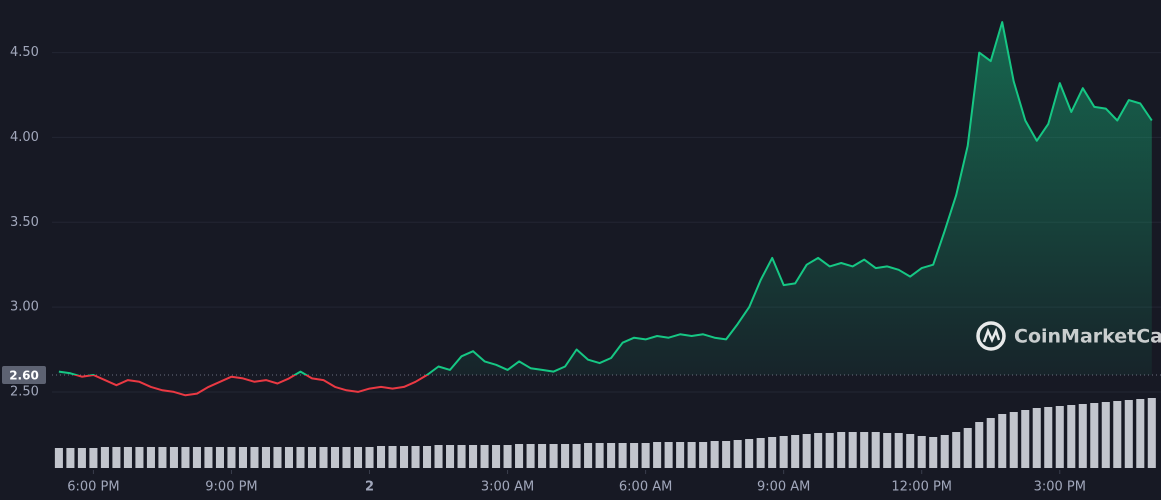 Image resolution: width=1161 pixels, height=500 pixels. Describe the element at coordinates (1060, 487) in the screenshot. I see `x-tick-label: 3:00 PM` at that location.